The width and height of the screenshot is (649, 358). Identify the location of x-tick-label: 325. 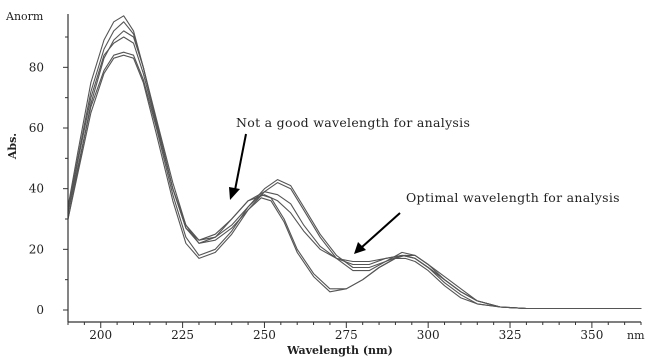
(510, 335).